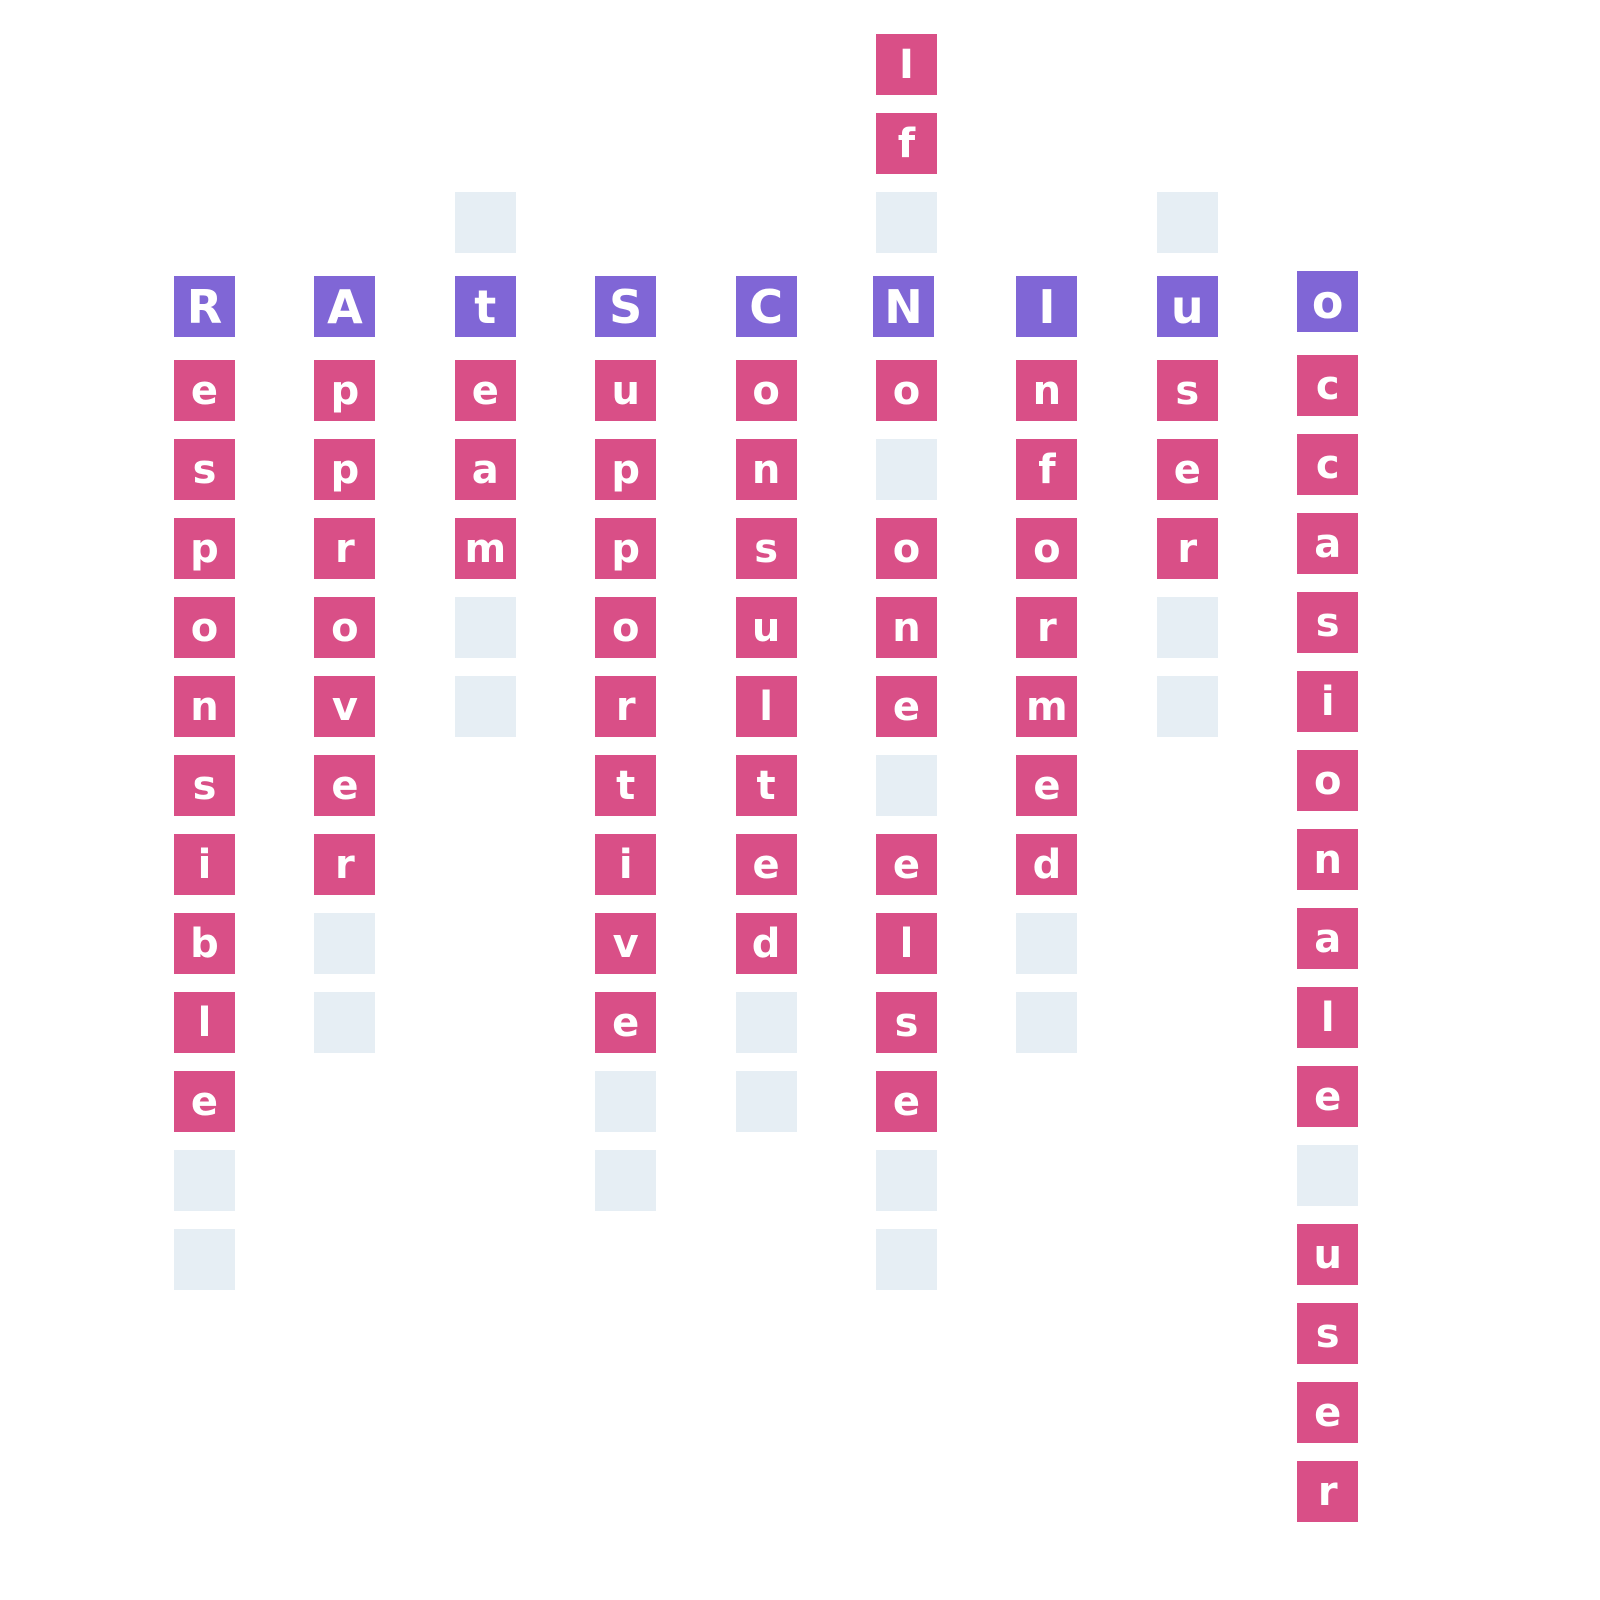  What do you see at coordinates (1187, 306) in the screenshot?
I see `column-header-tile: u` at bounding box center [1187, 306].